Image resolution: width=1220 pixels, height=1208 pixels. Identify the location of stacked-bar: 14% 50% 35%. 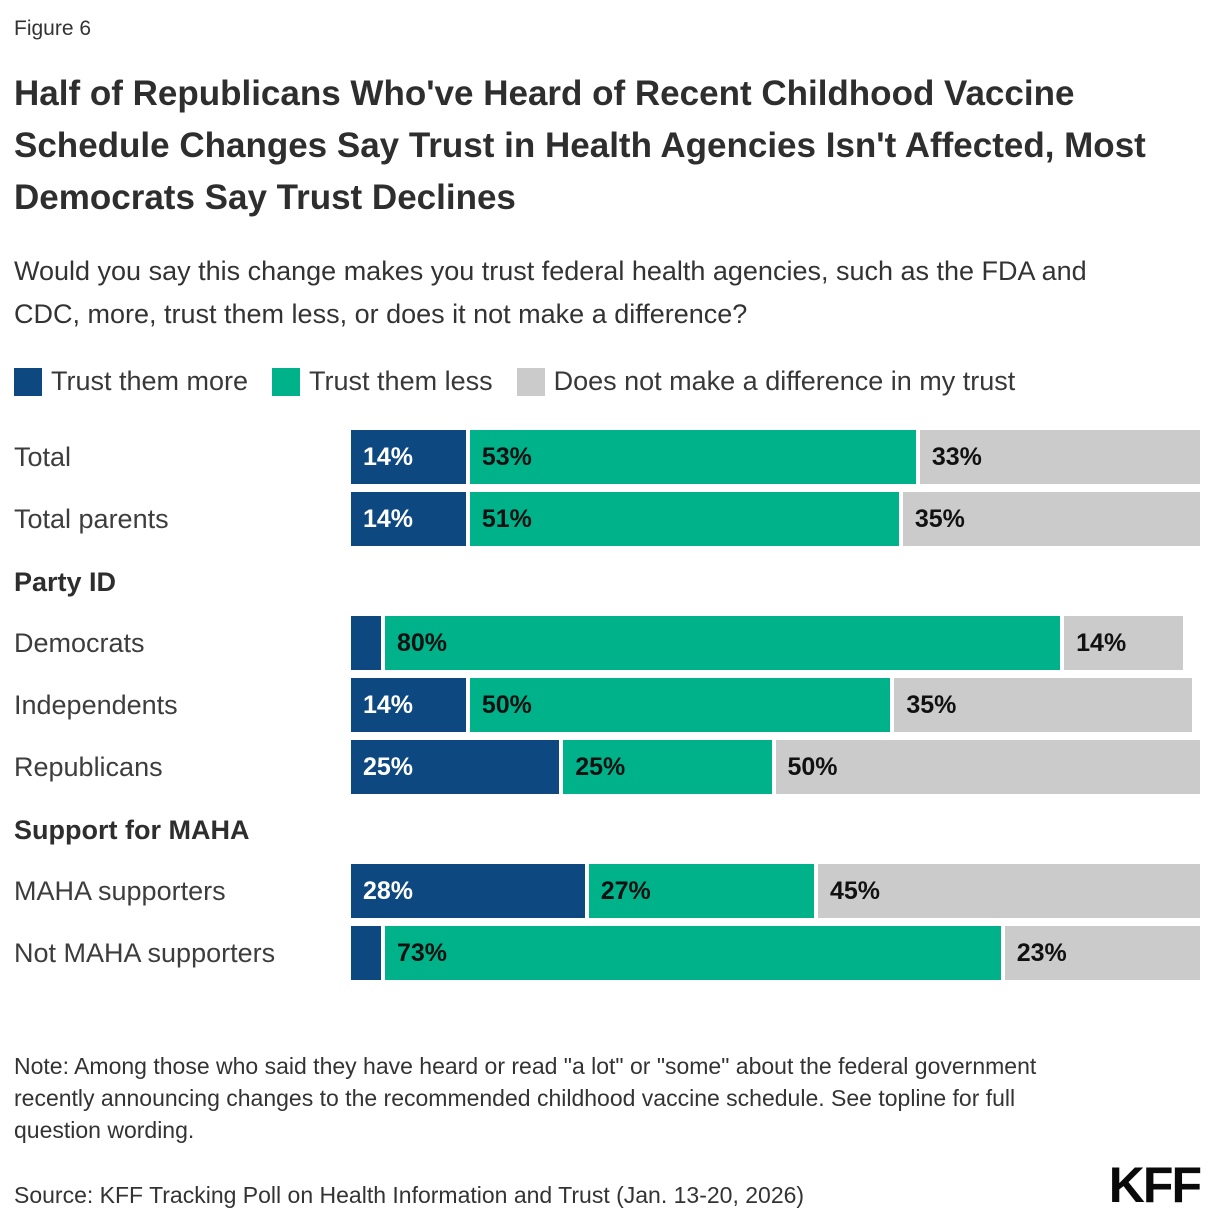
(775, 705).